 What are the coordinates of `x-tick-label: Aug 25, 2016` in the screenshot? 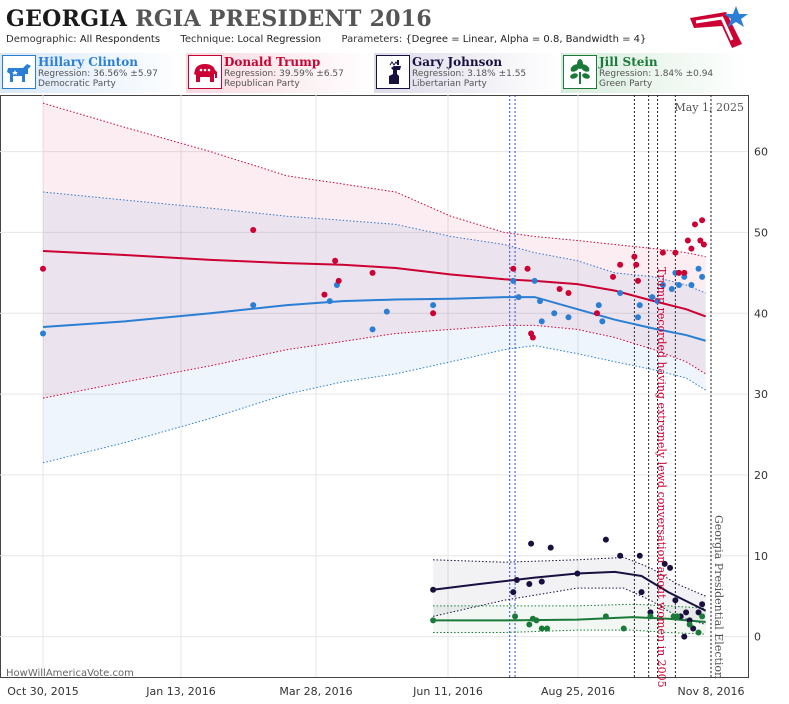 It's located at (578, 691).